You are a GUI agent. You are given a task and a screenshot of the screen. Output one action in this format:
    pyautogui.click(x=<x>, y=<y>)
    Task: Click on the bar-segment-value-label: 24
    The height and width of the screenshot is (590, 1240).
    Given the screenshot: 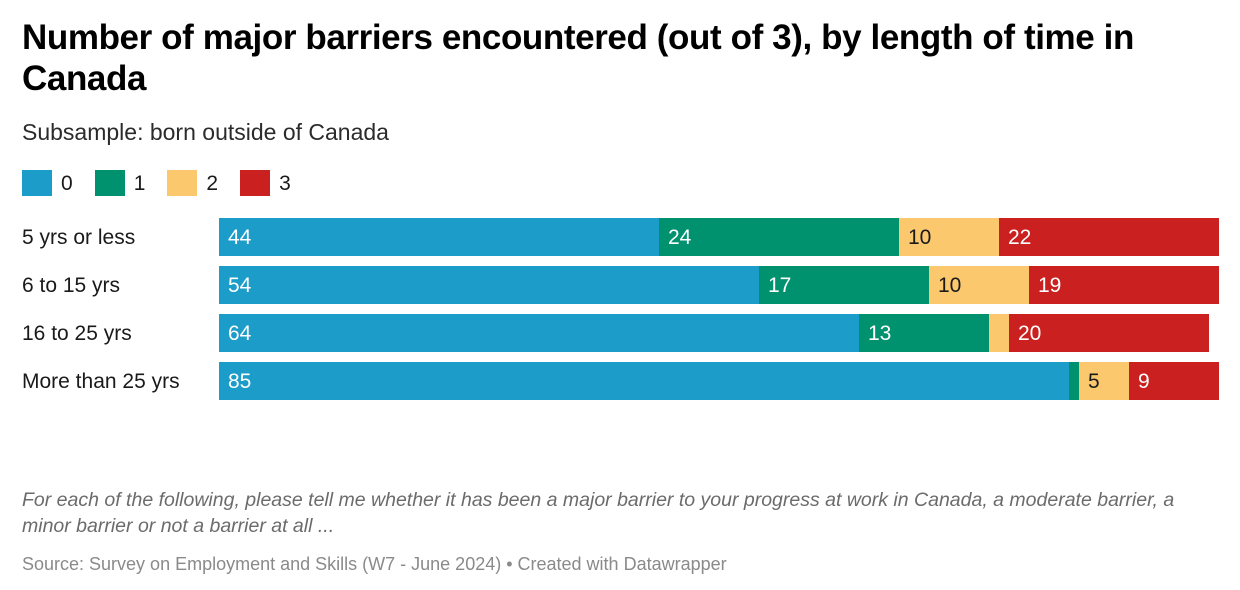 What is the action you would take?
    pyautogui.click(x=680, y=237)
    